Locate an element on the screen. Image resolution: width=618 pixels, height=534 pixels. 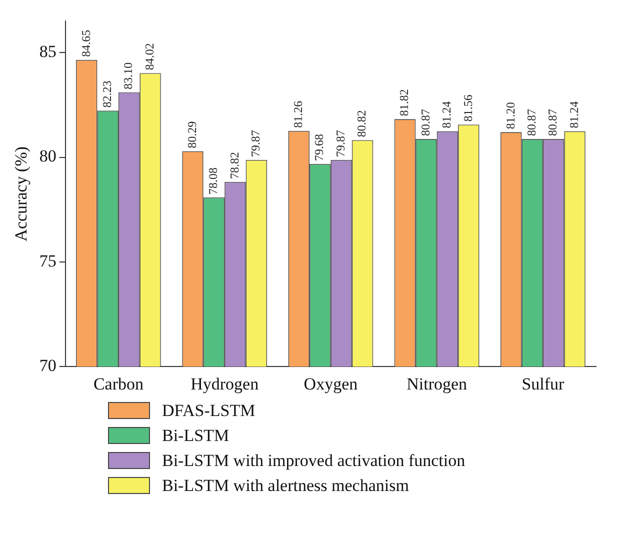
legend-label: Bi-LSTM is located at coordinates (196, 436).